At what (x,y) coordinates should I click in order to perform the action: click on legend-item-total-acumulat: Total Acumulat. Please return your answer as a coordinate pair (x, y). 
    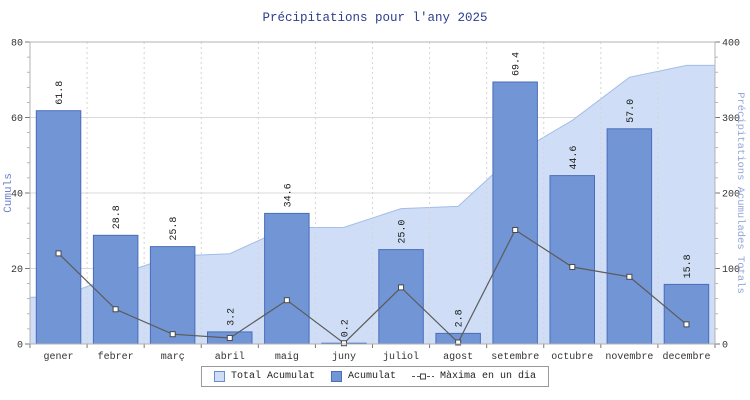
    Looking at the image, I should click on (264, 376).